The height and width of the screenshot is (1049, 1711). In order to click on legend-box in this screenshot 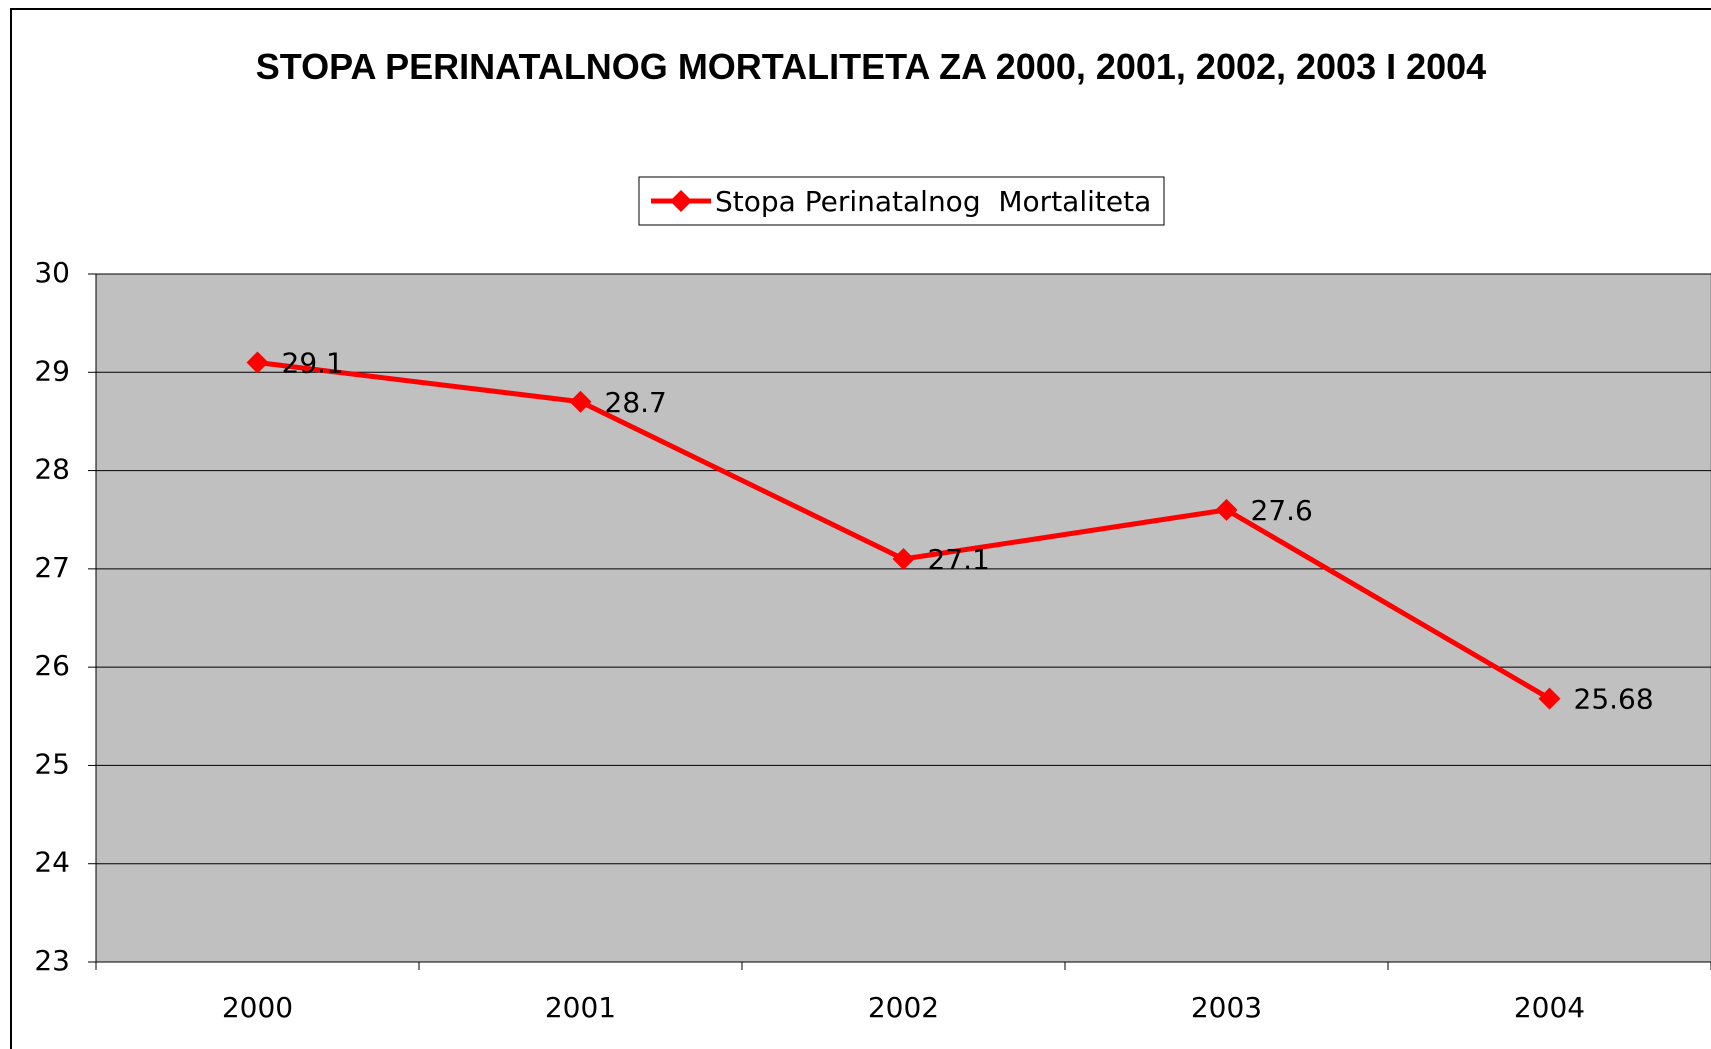, I will do `click(901, 201)`.